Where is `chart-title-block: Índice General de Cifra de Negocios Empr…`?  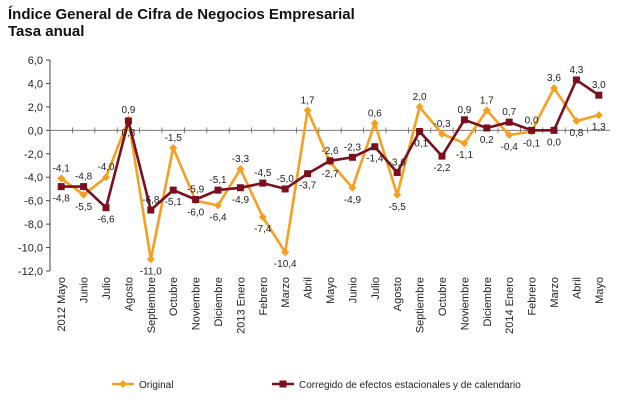
chart-title-block: Índice General de Cifra de Negocios Empr… is located at coordinates (181, 23).